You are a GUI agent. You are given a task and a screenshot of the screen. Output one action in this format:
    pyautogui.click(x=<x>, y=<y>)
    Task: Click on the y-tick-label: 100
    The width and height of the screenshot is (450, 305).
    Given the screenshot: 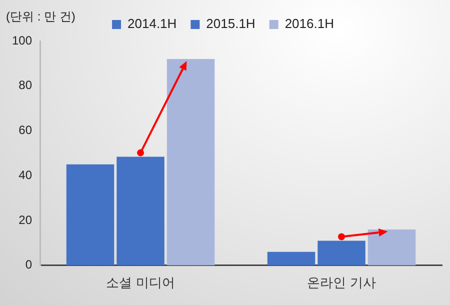 What is the action you would take?
    pyautogui.click(x=22, y=40)
    